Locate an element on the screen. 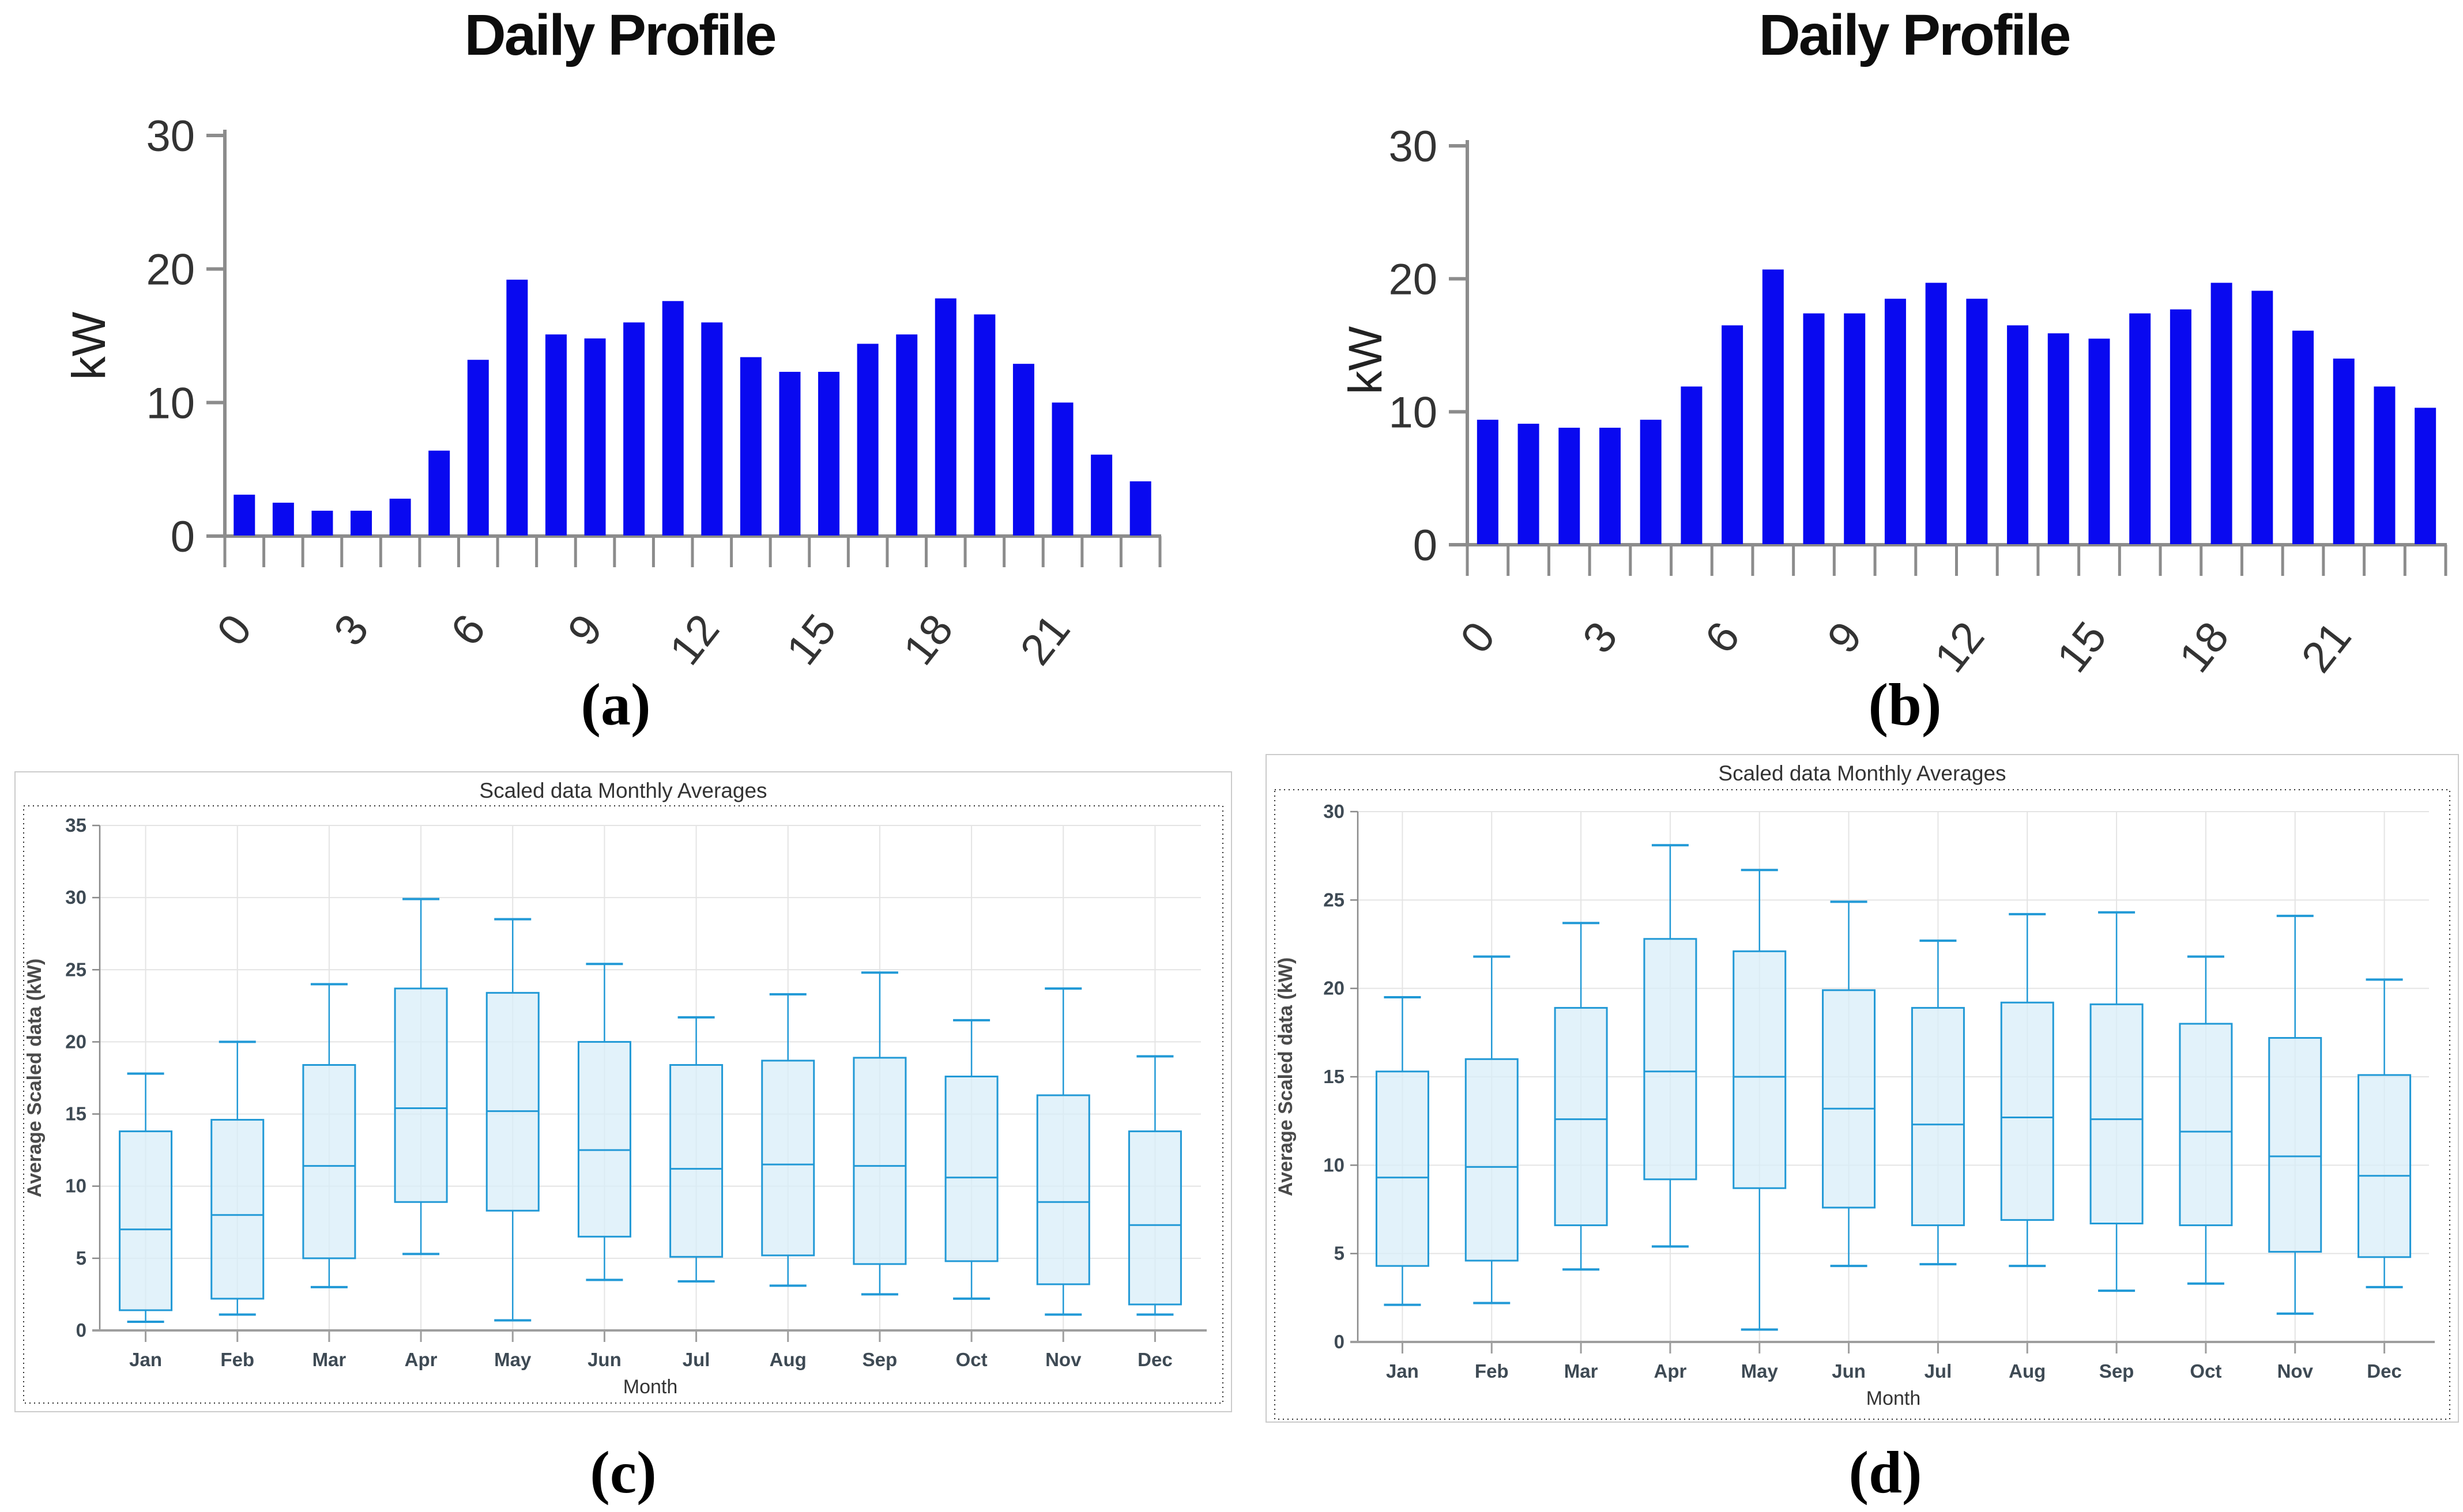  box-apr is located at coordinates (1670, 1046).